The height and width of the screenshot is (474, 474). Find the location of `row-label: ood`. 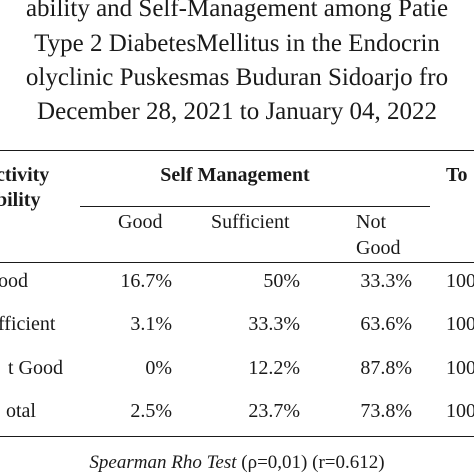

row-label: ood is located at coordinates (14, 281).